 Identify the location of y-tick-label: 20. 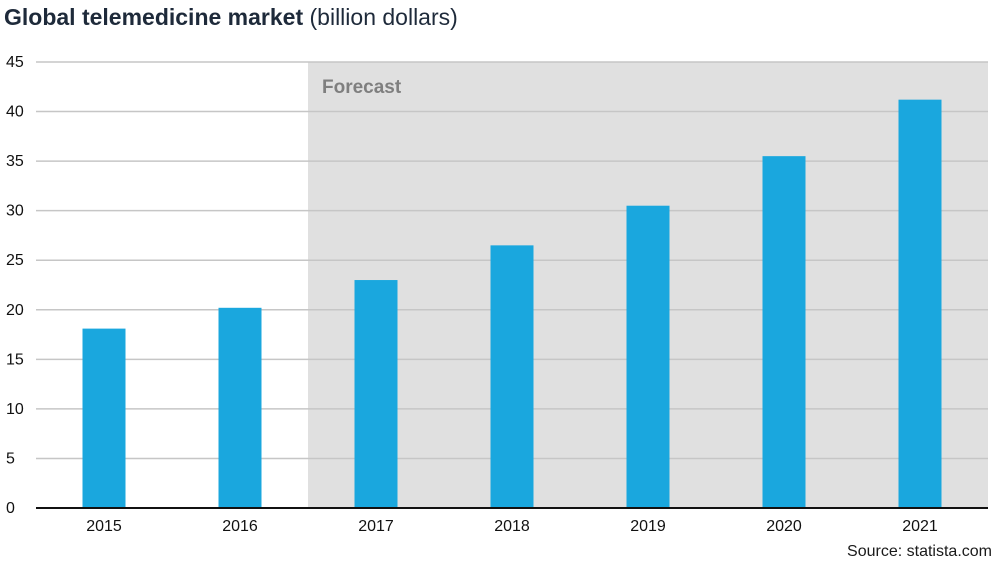
(15, 310).